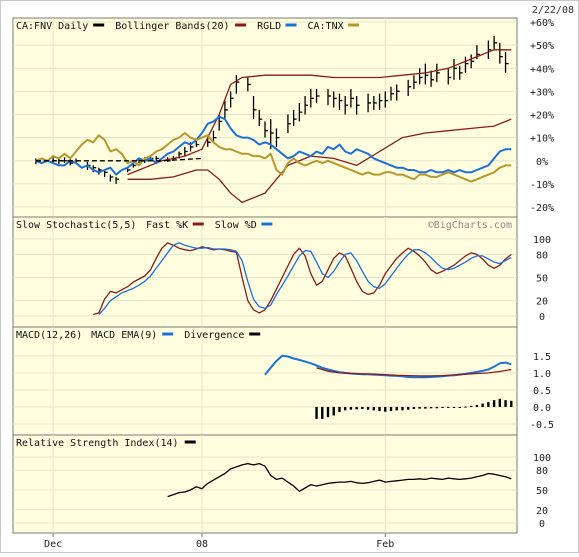 This screenshot has width=579, height=557. Describe the element at coordinates (172, 26) in the screenshot. I see `legend-label: Bollinger Bands(20)` at that location.